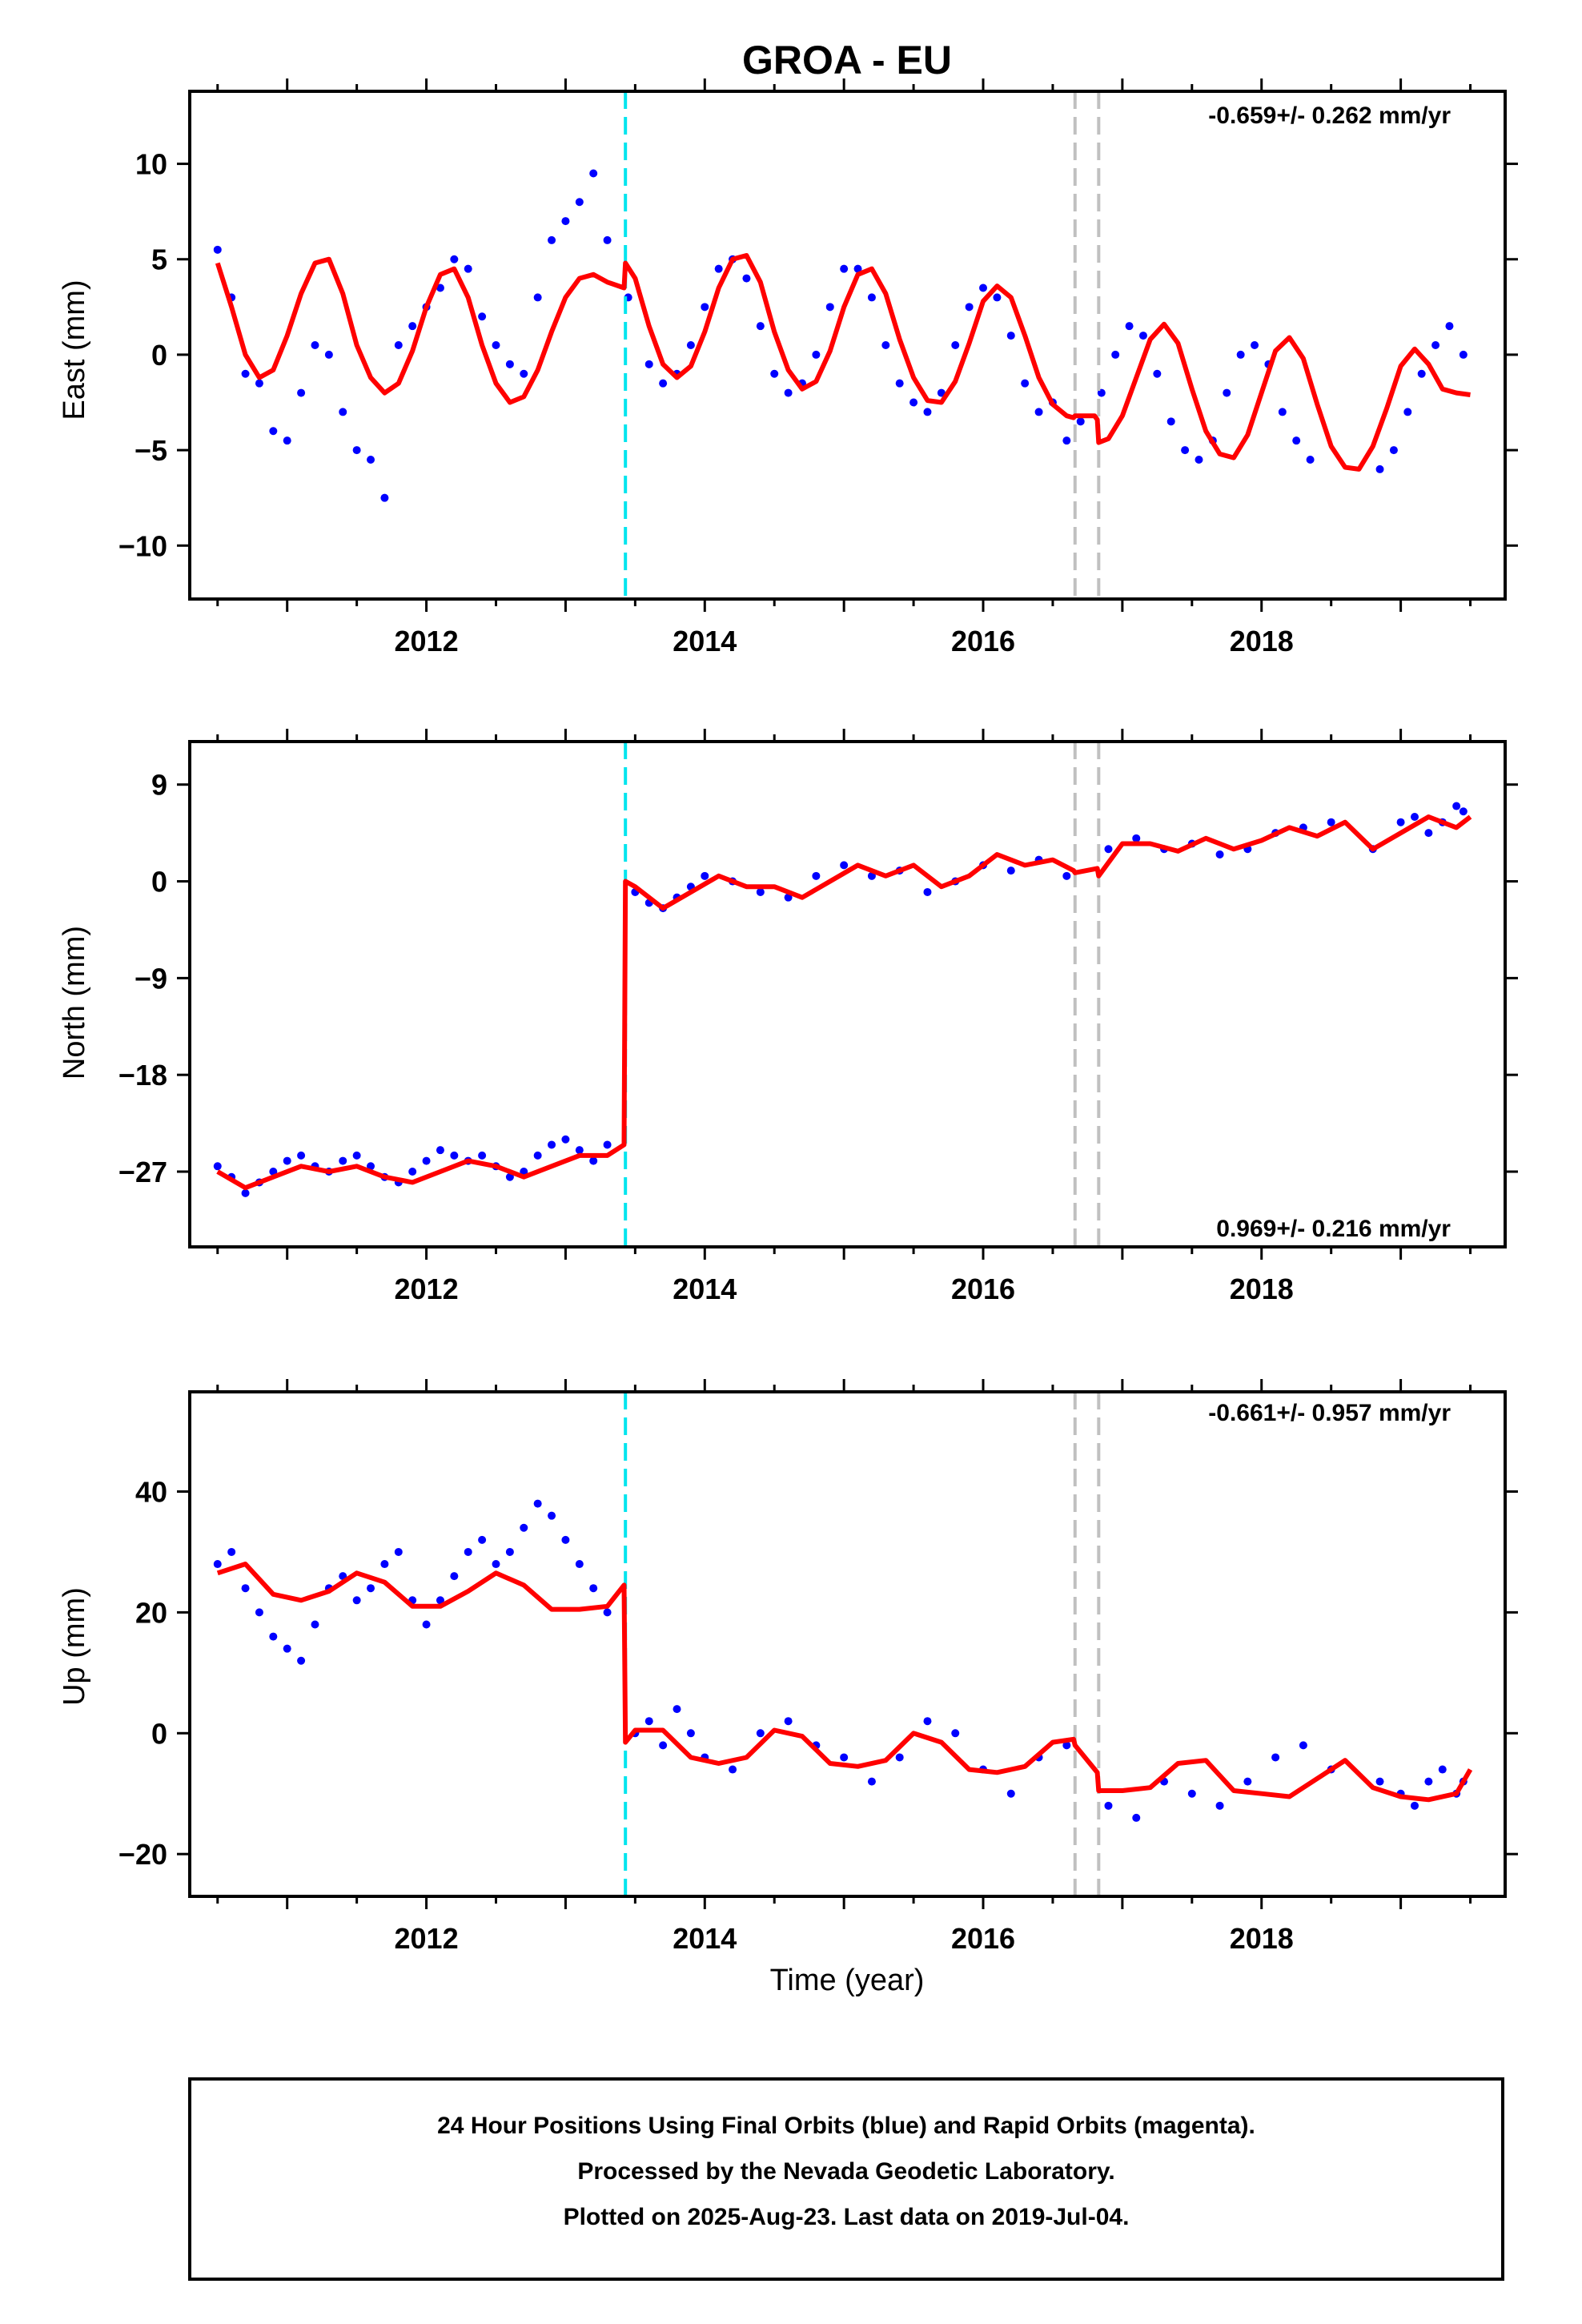 This screenshot has height=2324, width=1582. I want to click on x-tick-label: 2016, so click(983, 1938).